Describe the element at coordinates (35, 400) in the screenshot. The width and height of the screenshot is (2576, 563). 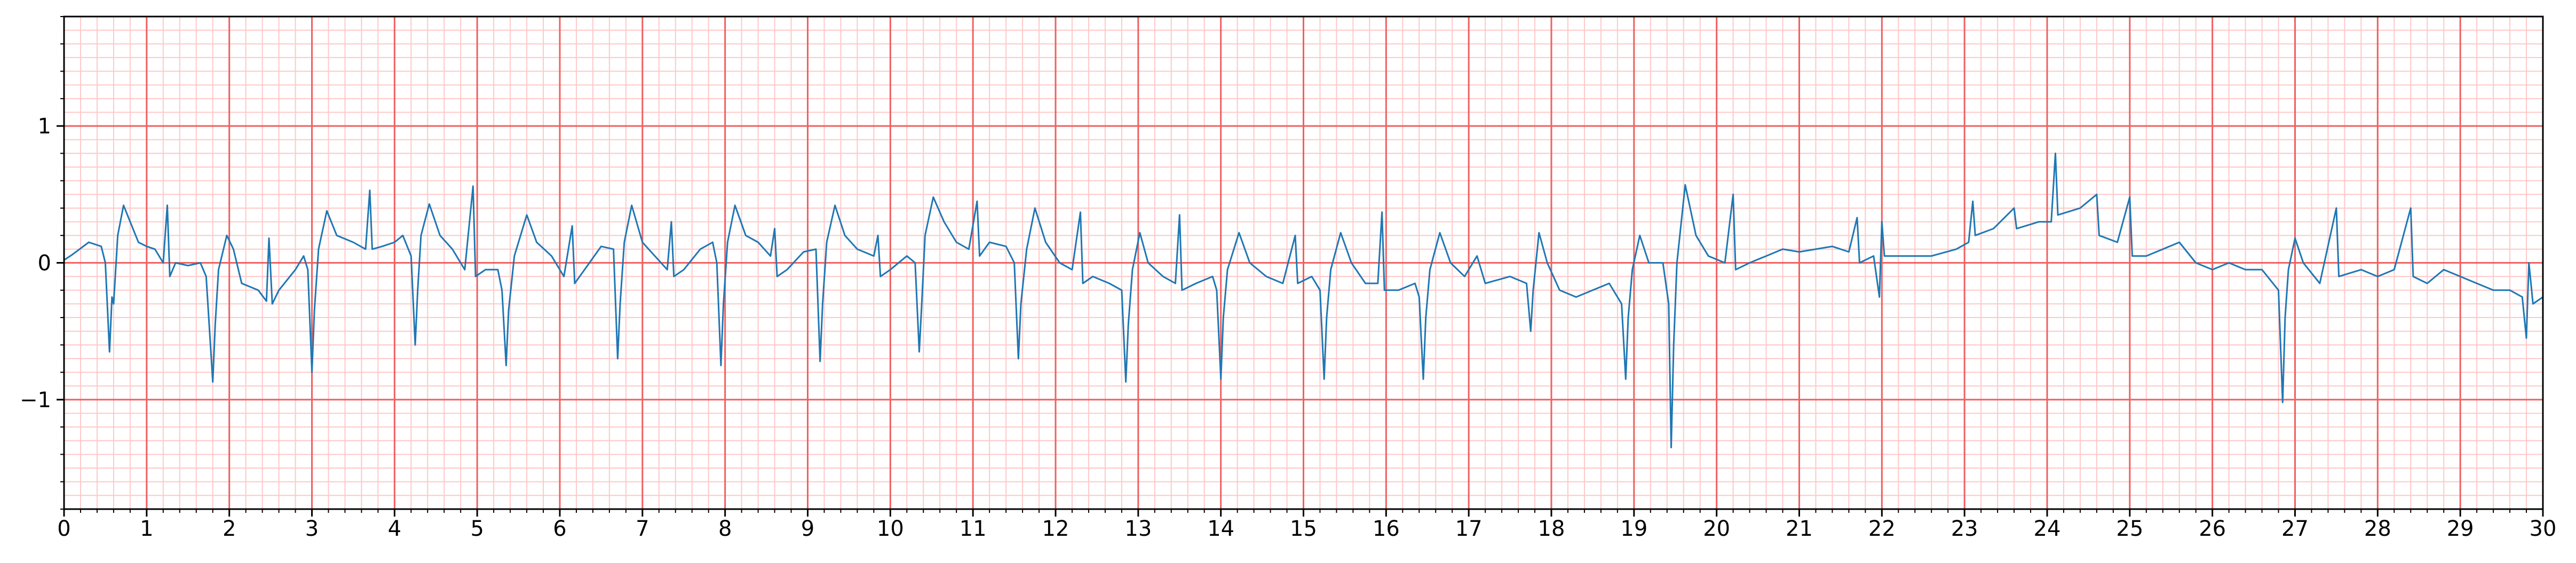
I see `y-tick-label: −1` at that location.